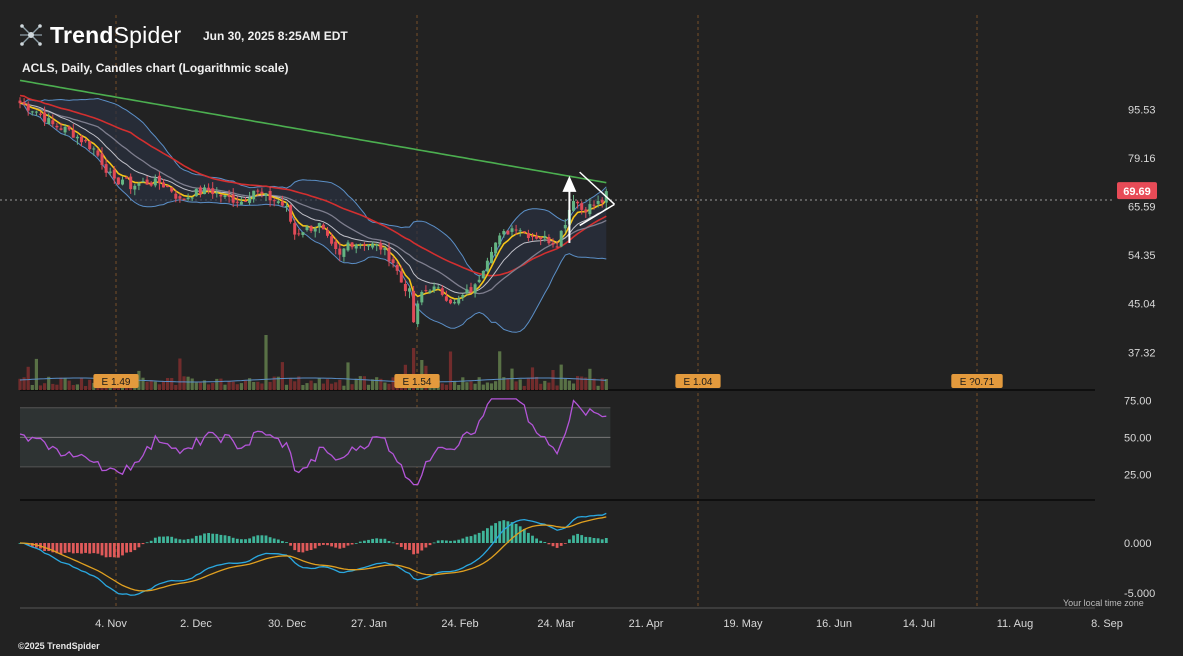  Describe the element at coordinates (1103, 603) in the screenshot. I see `timezone-note: Your local time zone` at that location.